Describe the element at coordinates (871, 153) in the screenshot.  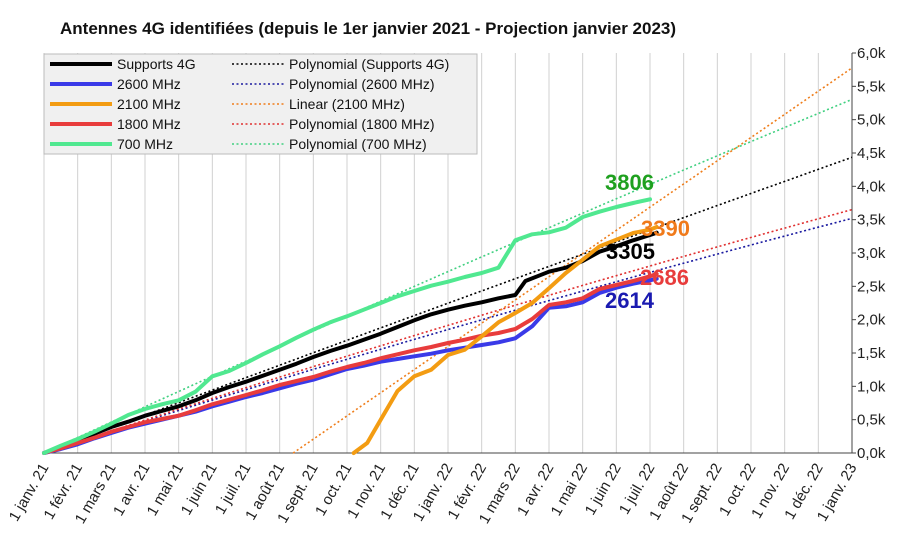
I see `y-tick-label: 4,5k` at that location.